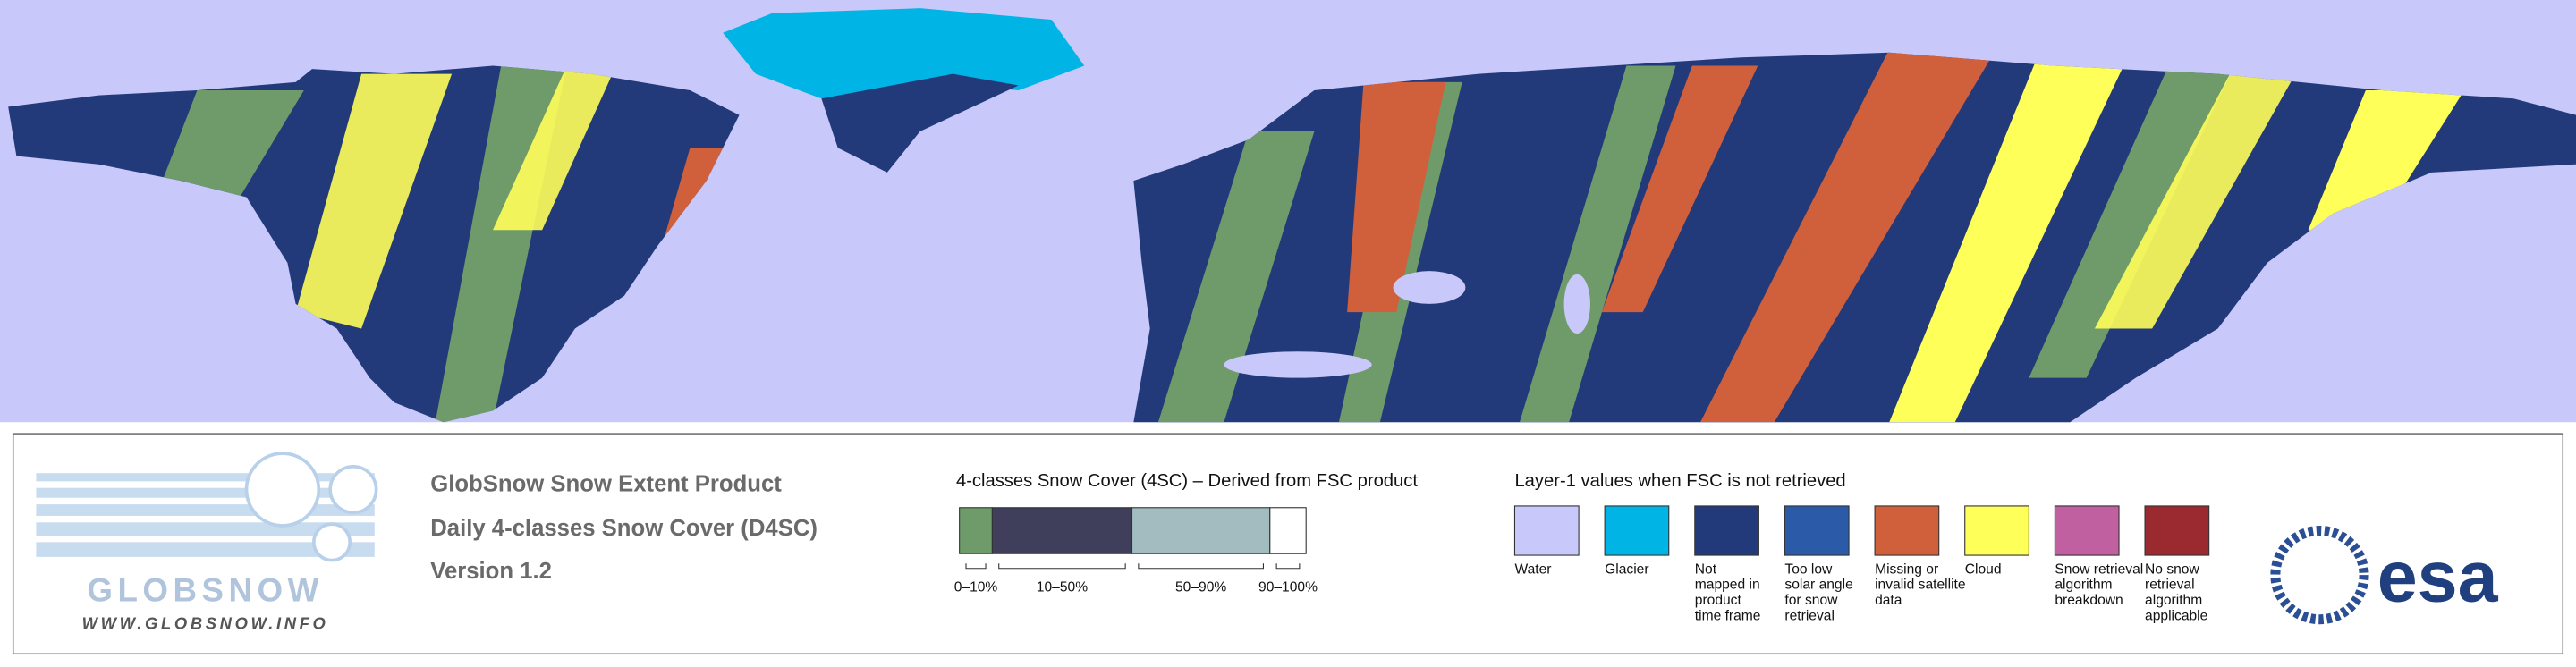 The height and width of the screenshot is (667, 2576). Describe the element at coordinates (1718, 601) in the screenshot. I see `layer-label: product` at that location.